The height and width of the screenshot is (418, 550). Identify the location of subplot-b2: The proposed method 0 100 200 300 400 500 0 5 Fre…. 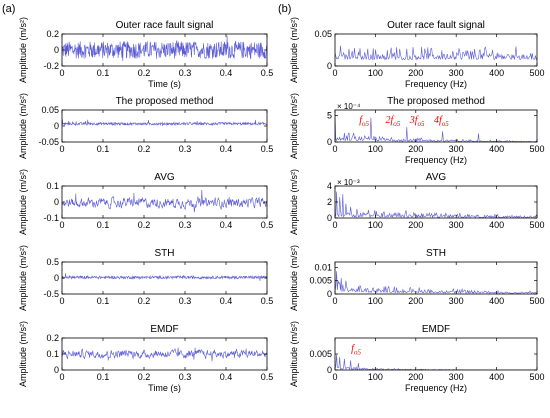
(417, 129).